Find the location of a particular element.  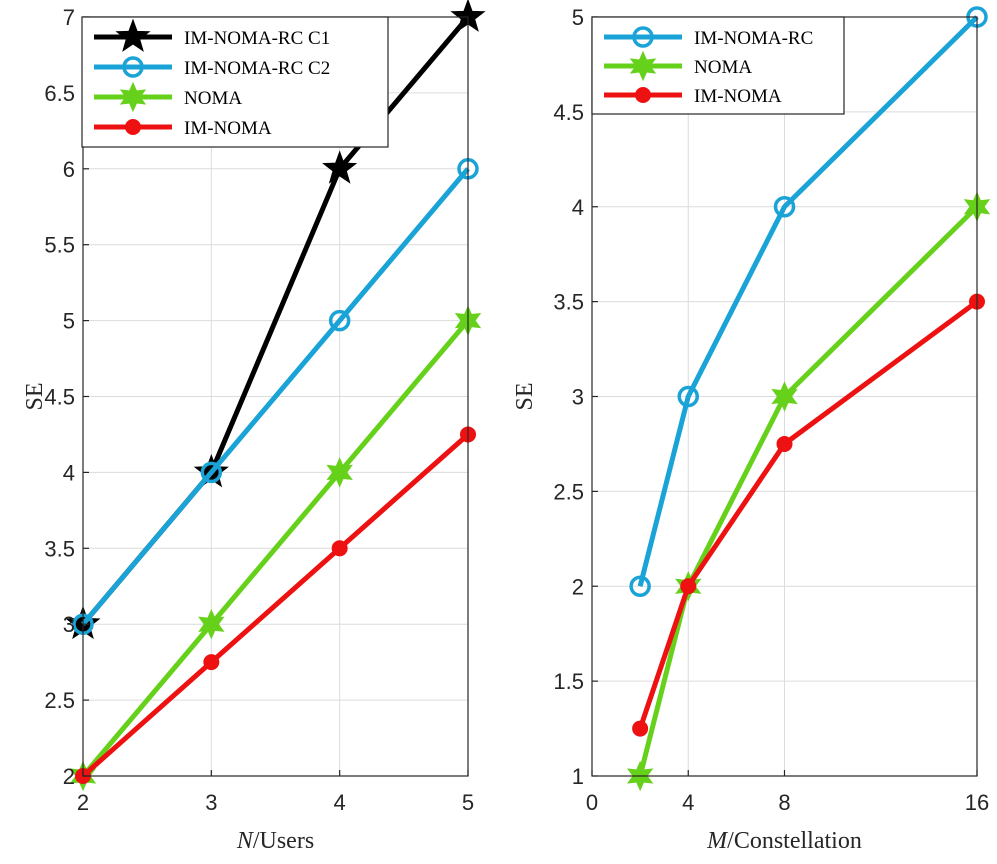

left-legend-label-im-noma-rc-c1: IM-NOMA-RC C1 is located at coordinates (257, 38).